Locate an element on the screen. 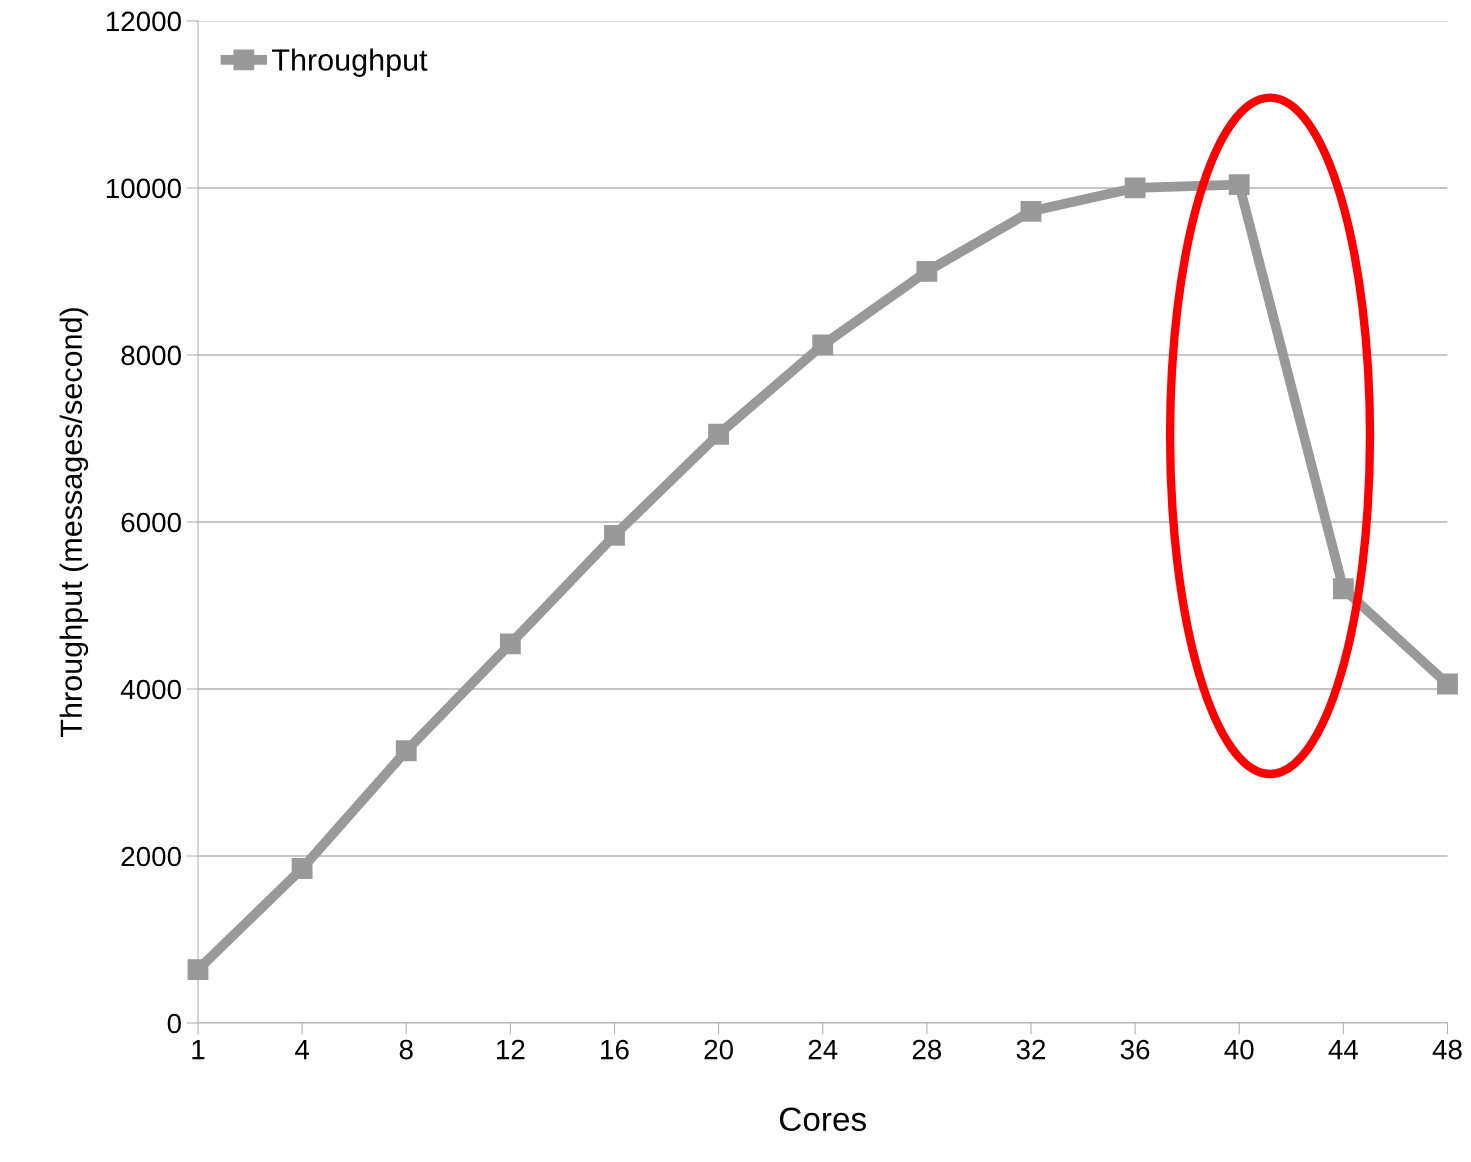 The height and width of the screenshot is (1162, 1471). x-tick-label: 28 is located at coordinates (927, 1049).